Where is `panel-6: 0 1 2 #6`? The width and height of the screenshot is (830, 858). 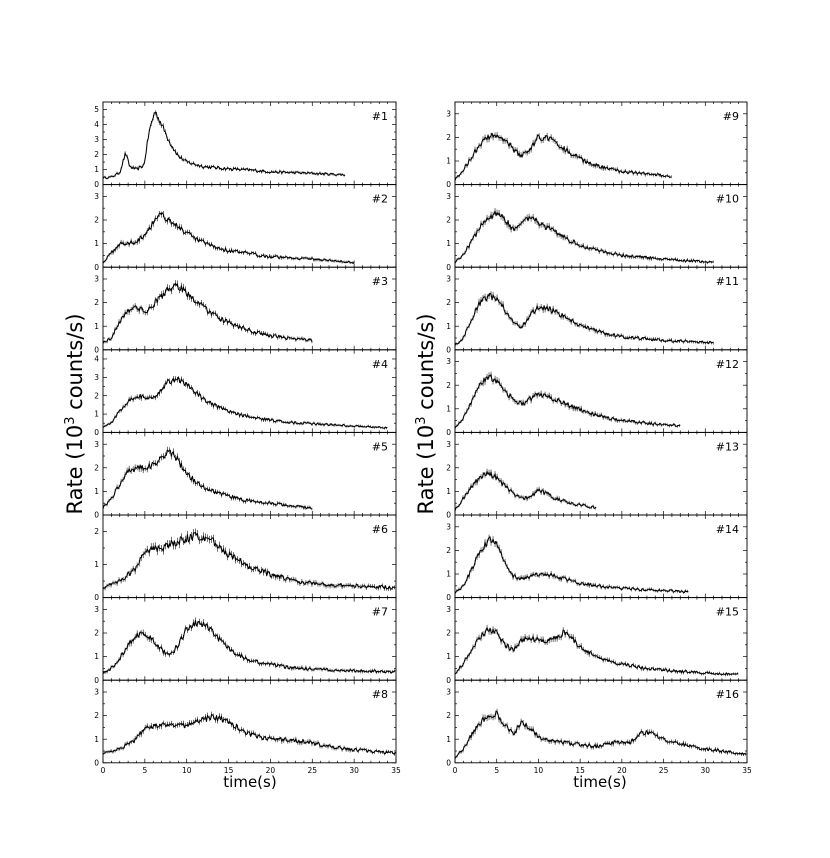 panel-6: 0 1 2 #6 is located at coordinates (245, 558).